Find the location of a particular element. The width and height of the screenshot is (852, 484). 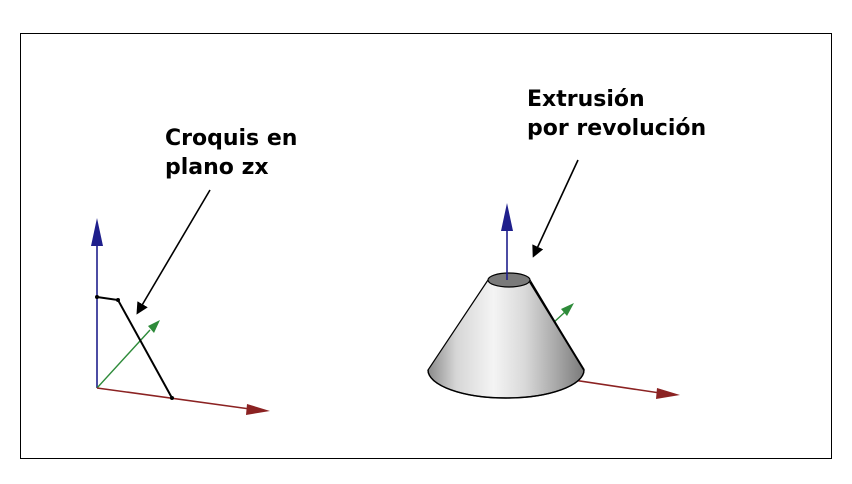

cone-body is located at coordinates (506, 339).